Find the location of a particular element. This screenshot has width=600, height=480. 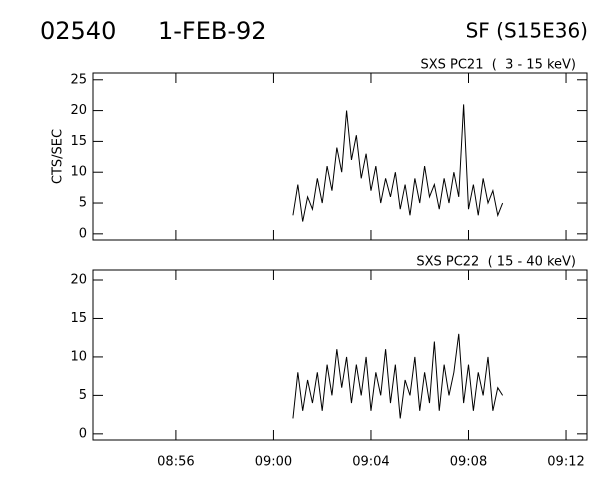

y-tick-label: 25 is located at coordinates (78, 79).